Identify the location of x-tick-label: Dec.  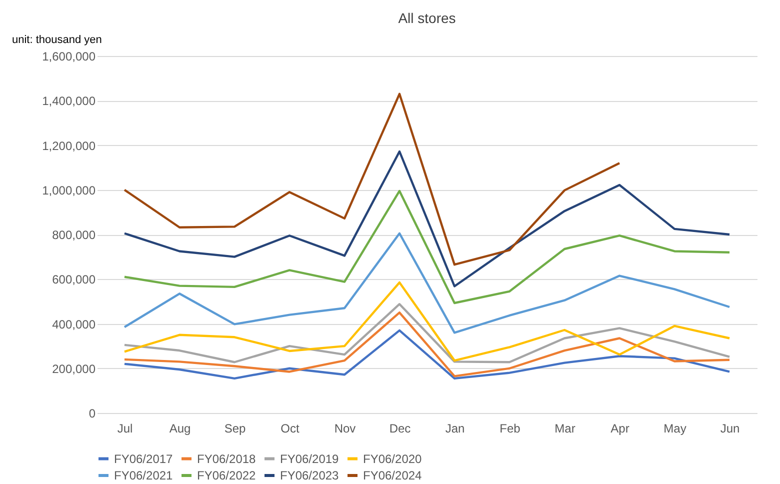
(400, 429).